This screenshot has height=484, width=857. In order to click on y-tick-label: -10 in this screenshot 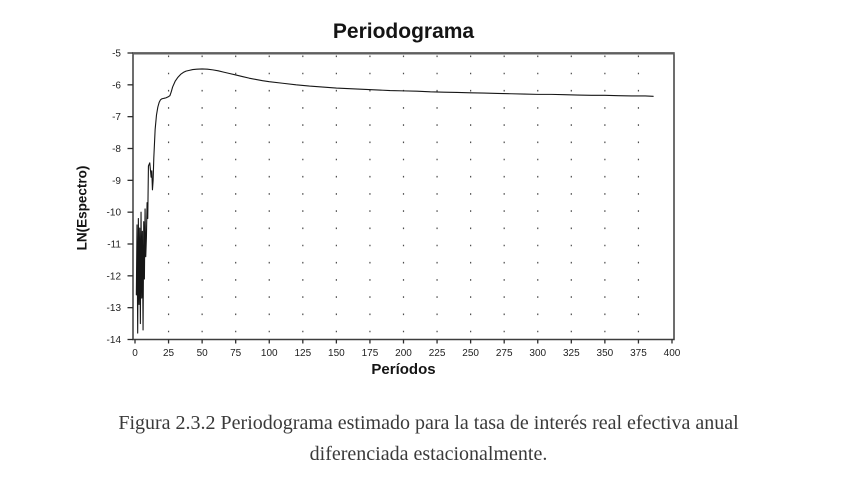, I will do `click(114, 213)`.